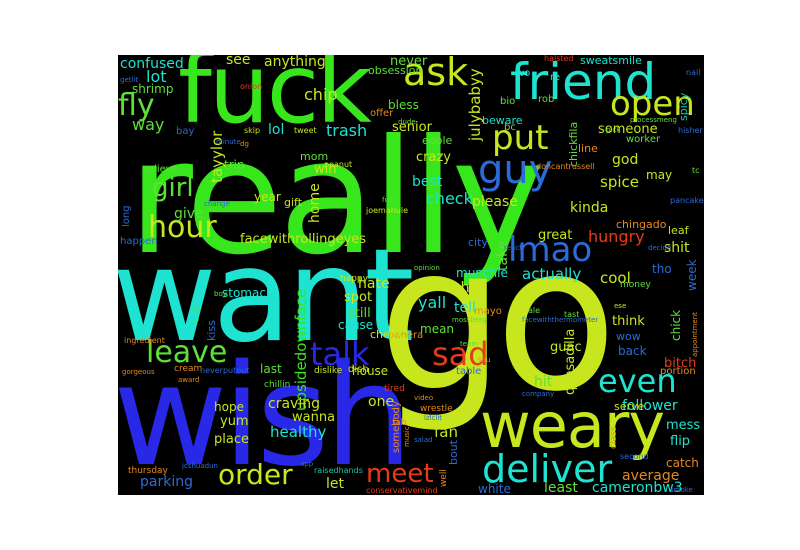 This screenshot has width=800, height=550. I want to click on word-facewithrollingeyes: facewithrollingeyes, so click(303, 239).